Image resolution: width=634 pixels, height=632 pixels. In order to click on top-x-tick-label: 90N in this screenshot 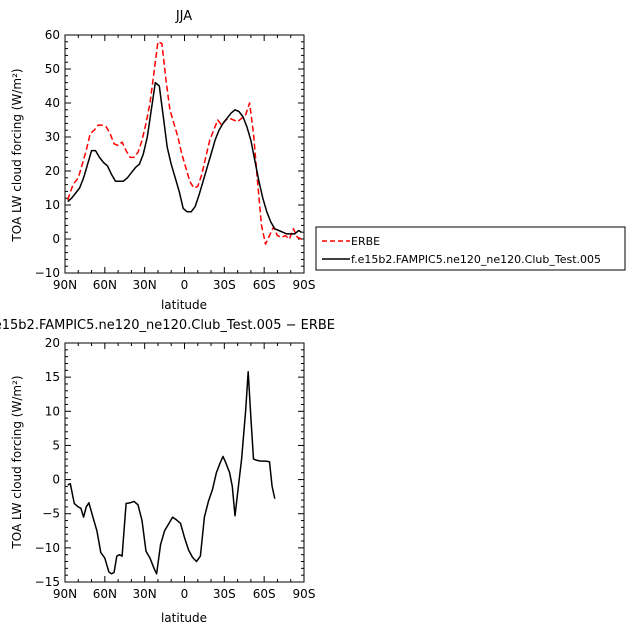, I will do `click(65, 285)`.